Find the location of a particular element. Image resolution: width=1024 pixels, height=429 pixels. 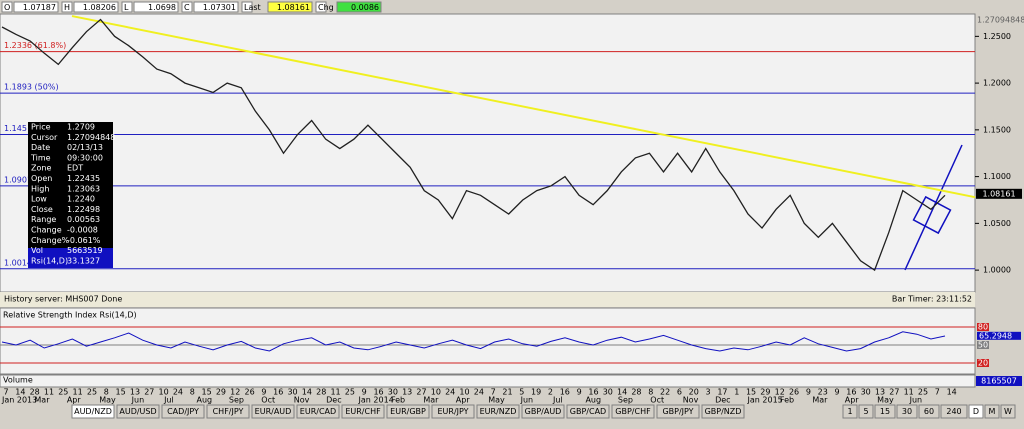

tab-label: EUR/CAD is located at coordinates (318, 411).